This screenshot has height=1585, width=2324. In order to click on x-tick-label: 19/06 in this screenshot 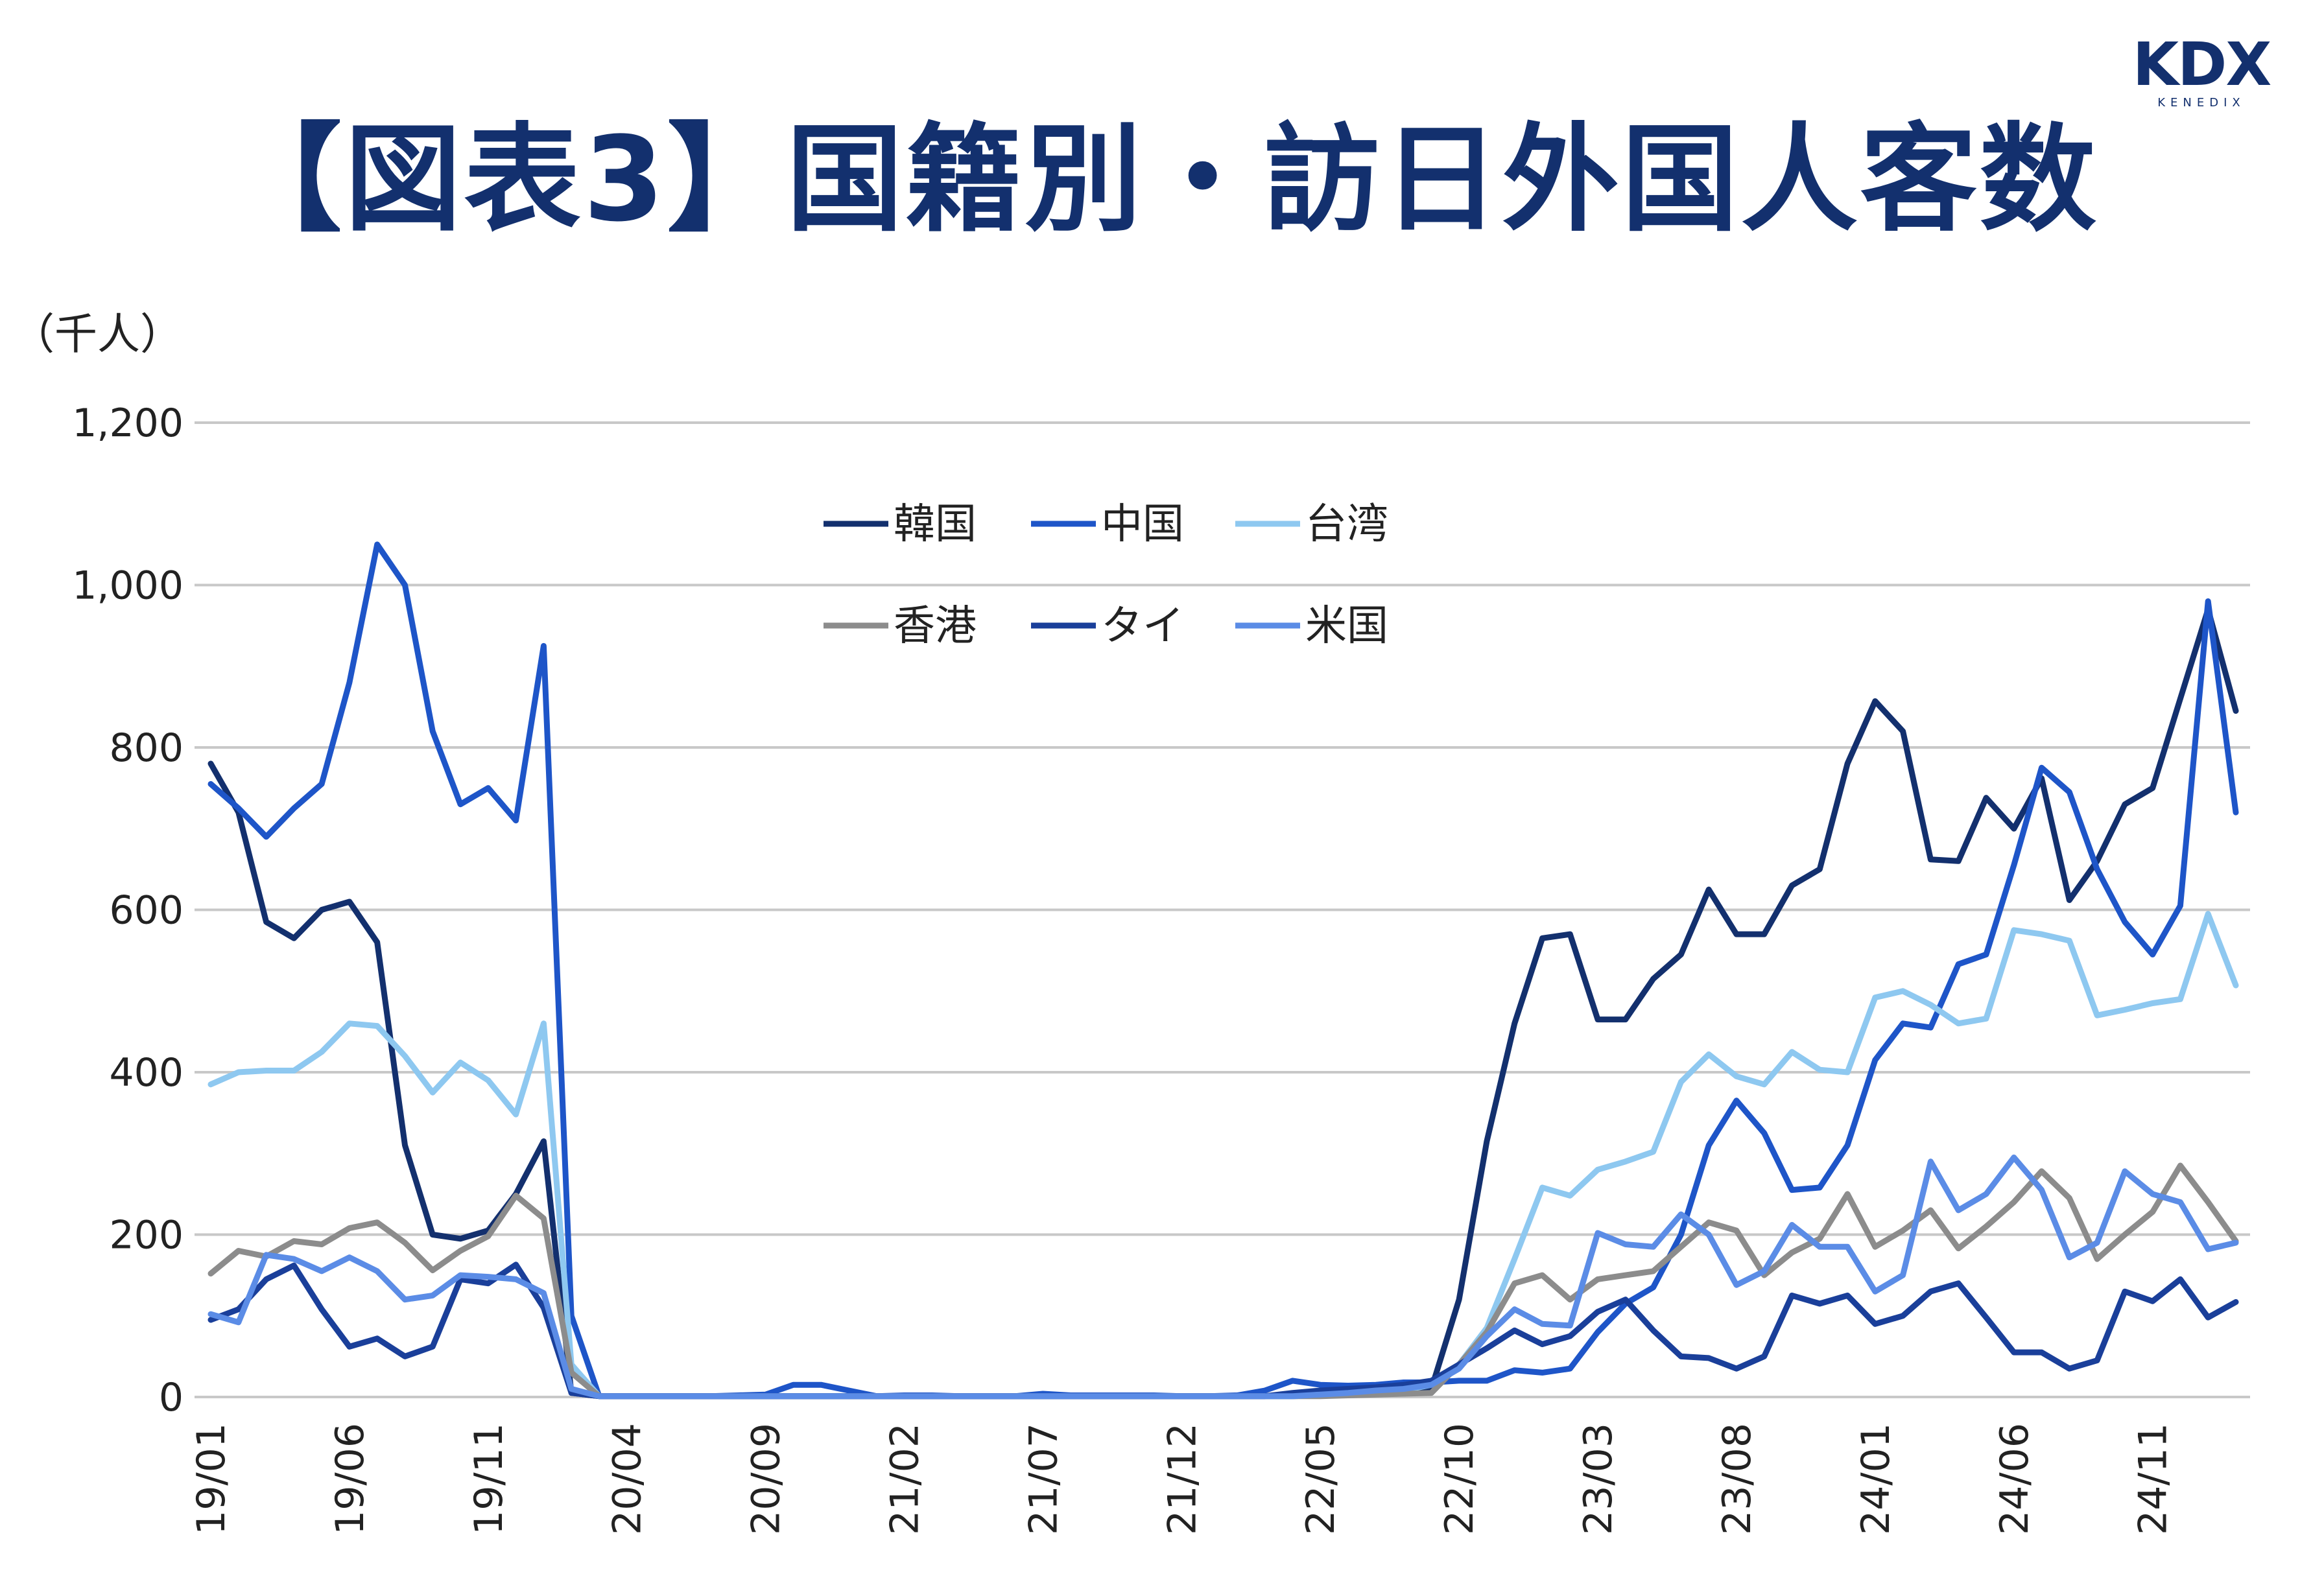, I will do `click(350, 1479)`.